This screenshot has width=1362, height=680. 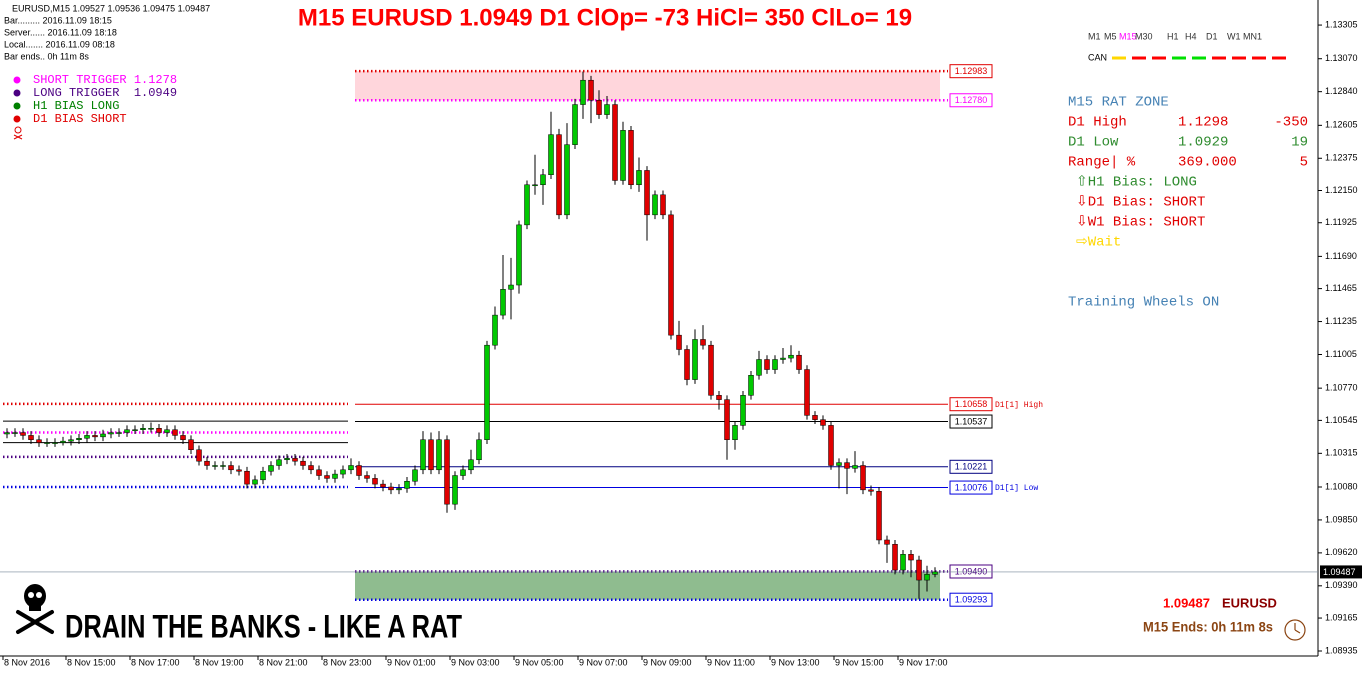 What do you see at coordinates (1208, 627) in the screenshot?
I see `status-bar-end: M15 Ends: 0h 11m 8s` at bounding box center [1208, 627].